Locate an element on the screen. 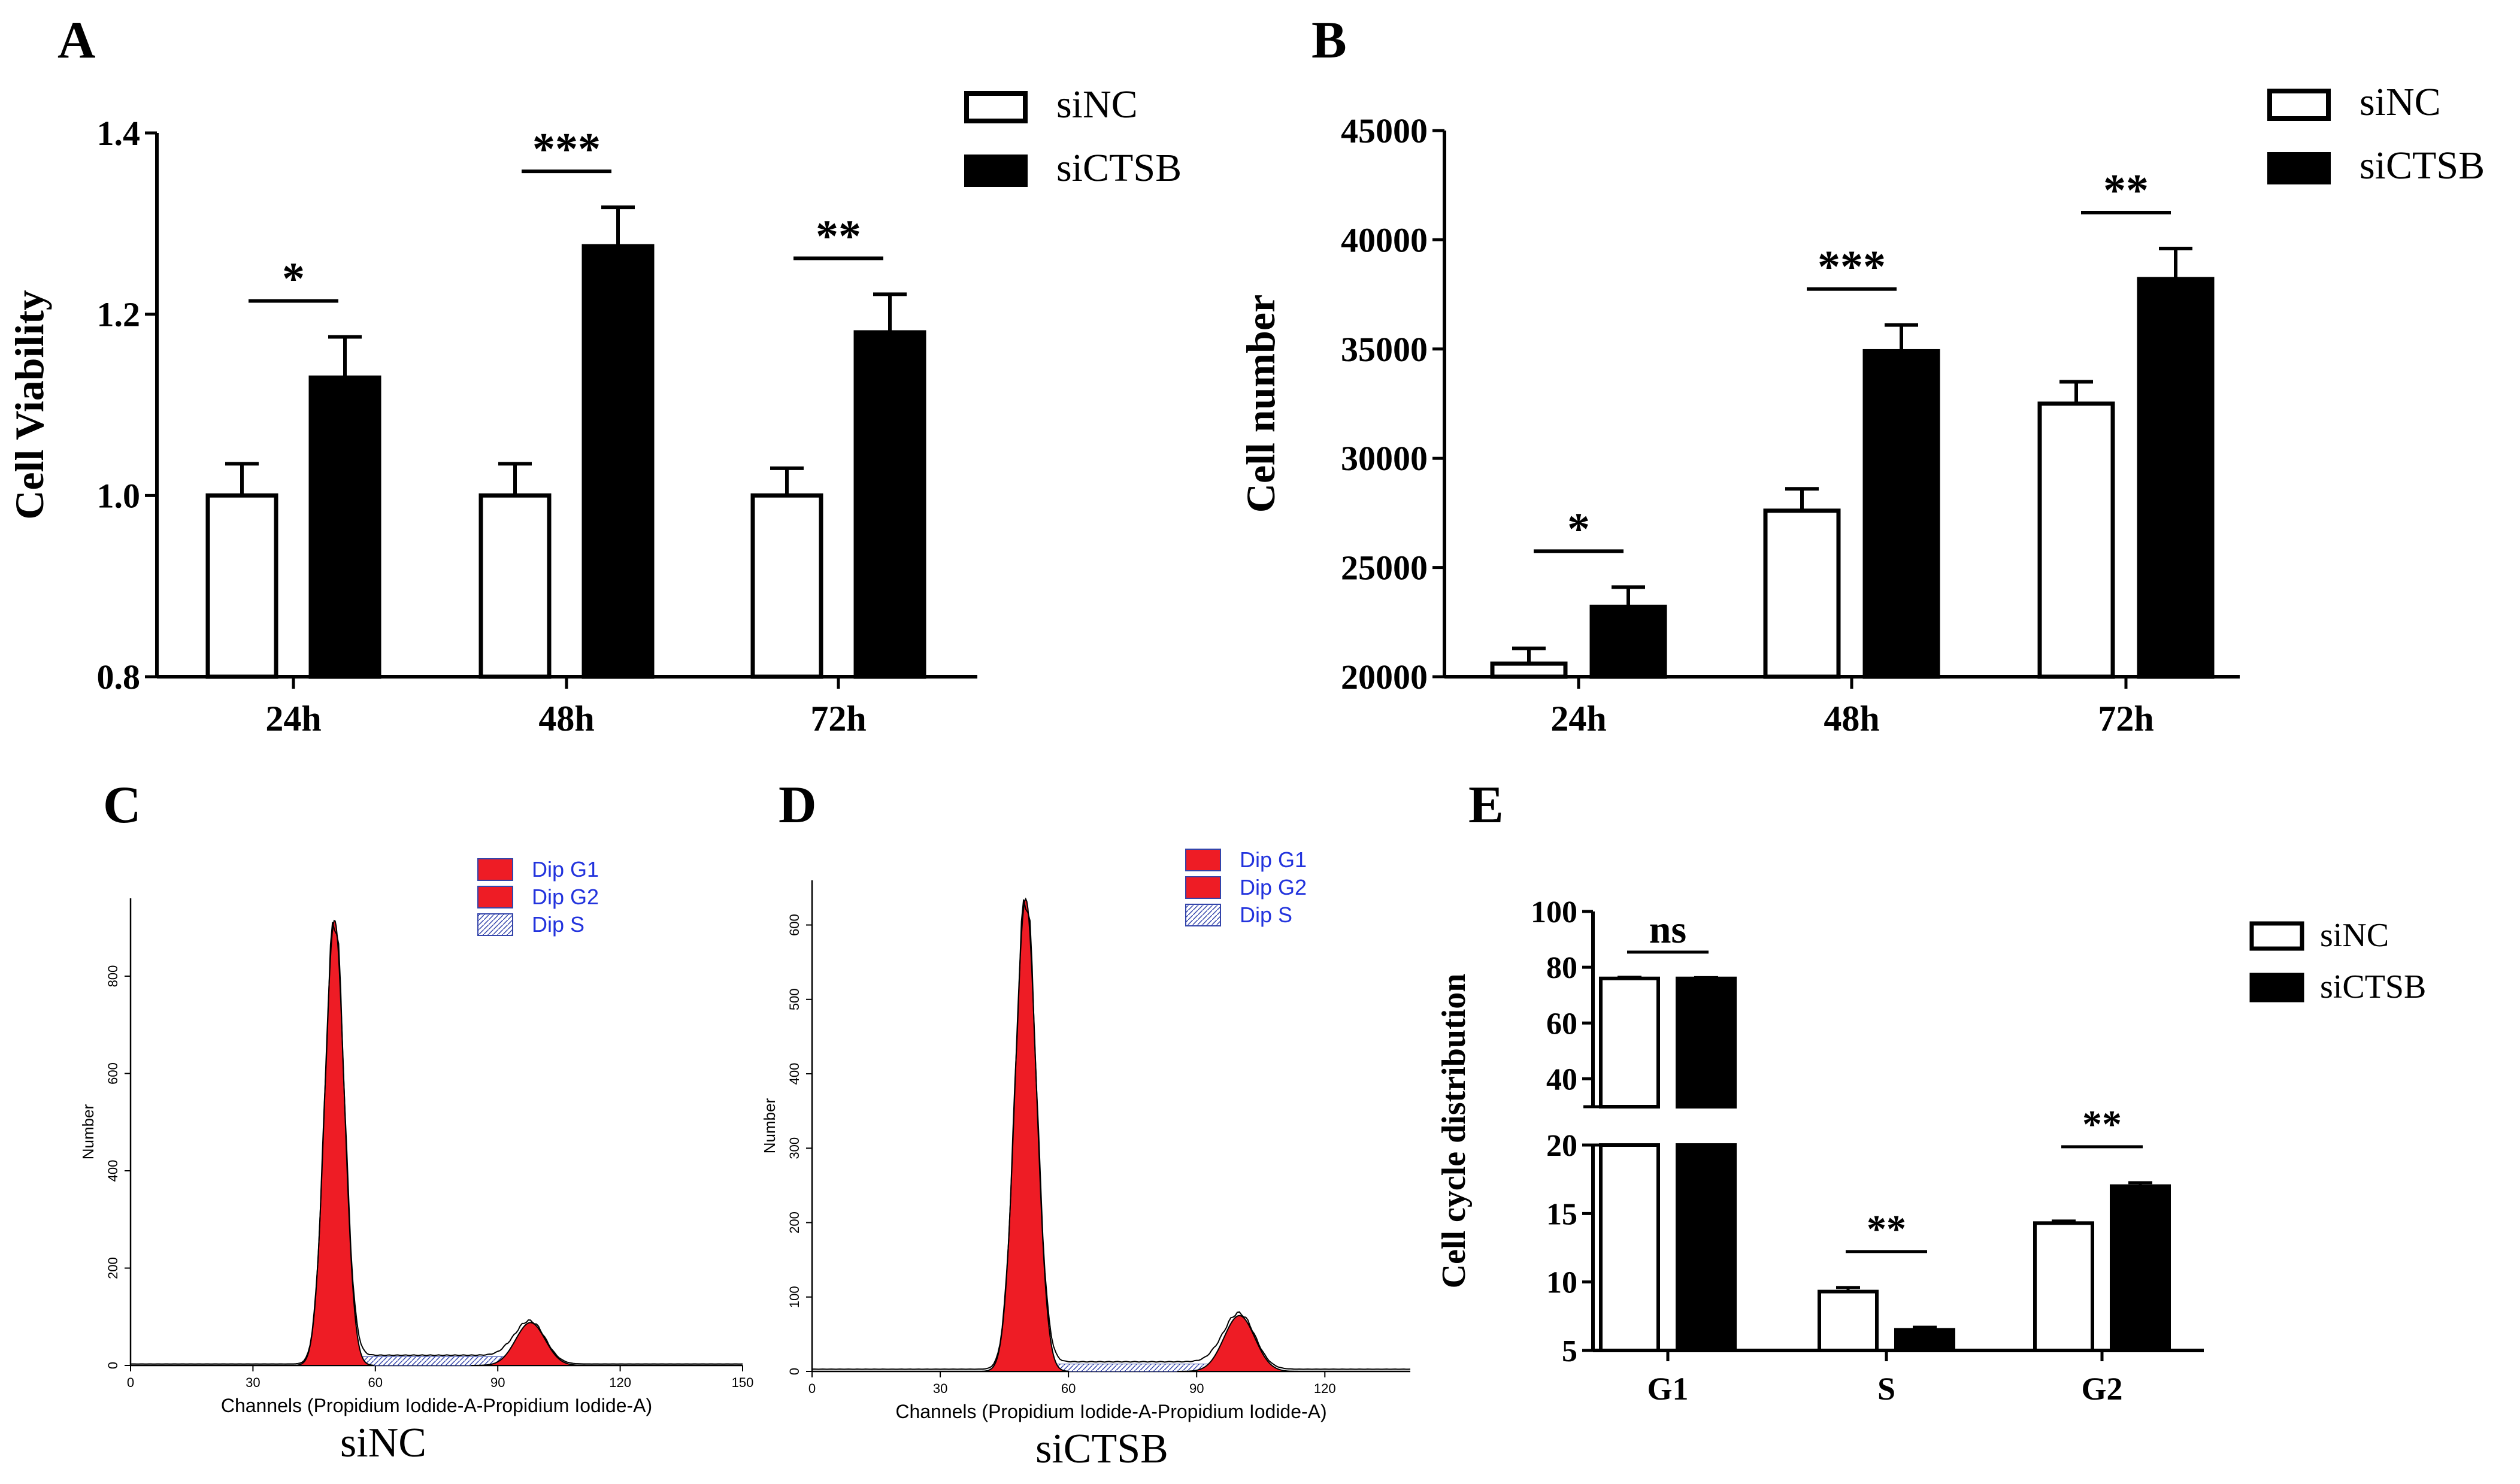  y-tick-label: 40 is located at coordinates (1561, 1079).